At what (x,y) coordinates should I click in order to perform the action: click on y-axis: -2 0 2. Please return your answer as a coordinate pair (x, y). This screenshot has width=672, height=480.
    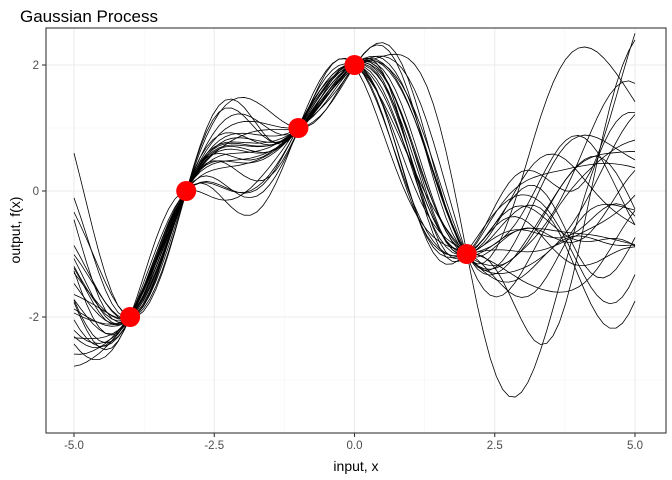
    Looking at the image, I should click on (37, 192).